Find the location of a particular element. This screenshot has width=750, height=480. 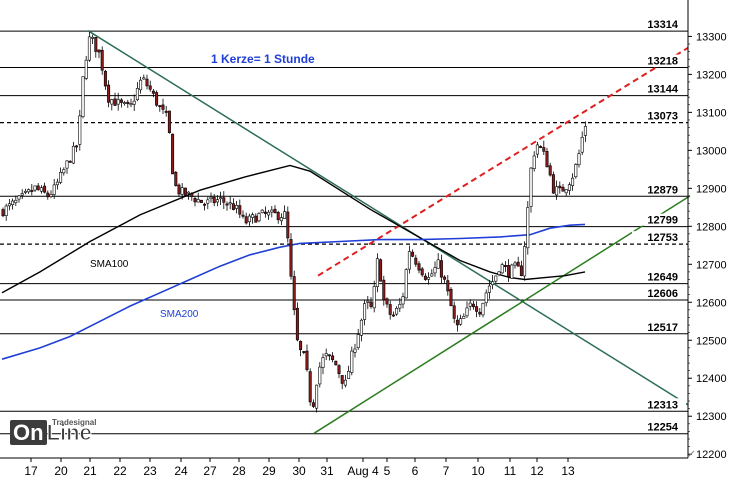

level-label-8: 12606 is located at coordinates (662, 294).